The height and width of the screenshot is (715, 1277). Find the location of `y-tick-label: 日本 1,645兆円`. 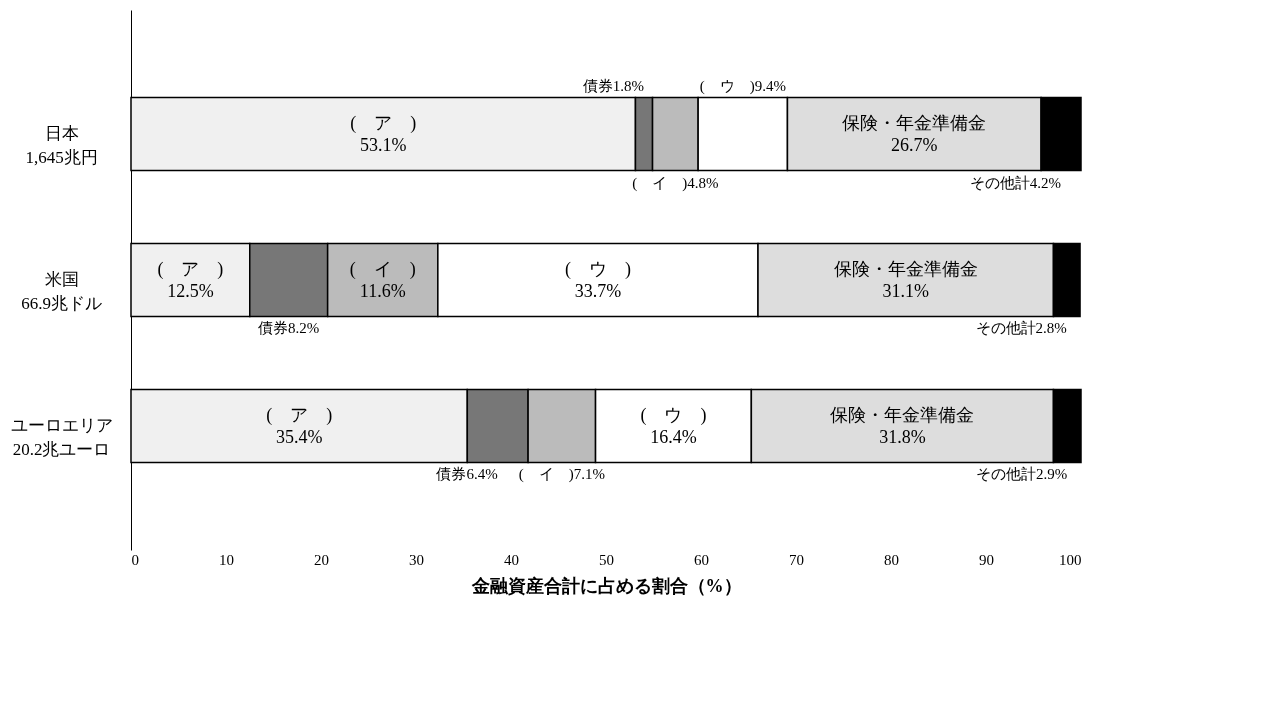

y-tick-label: 日本 1,645兆円 is located at coordinates (61, 146).